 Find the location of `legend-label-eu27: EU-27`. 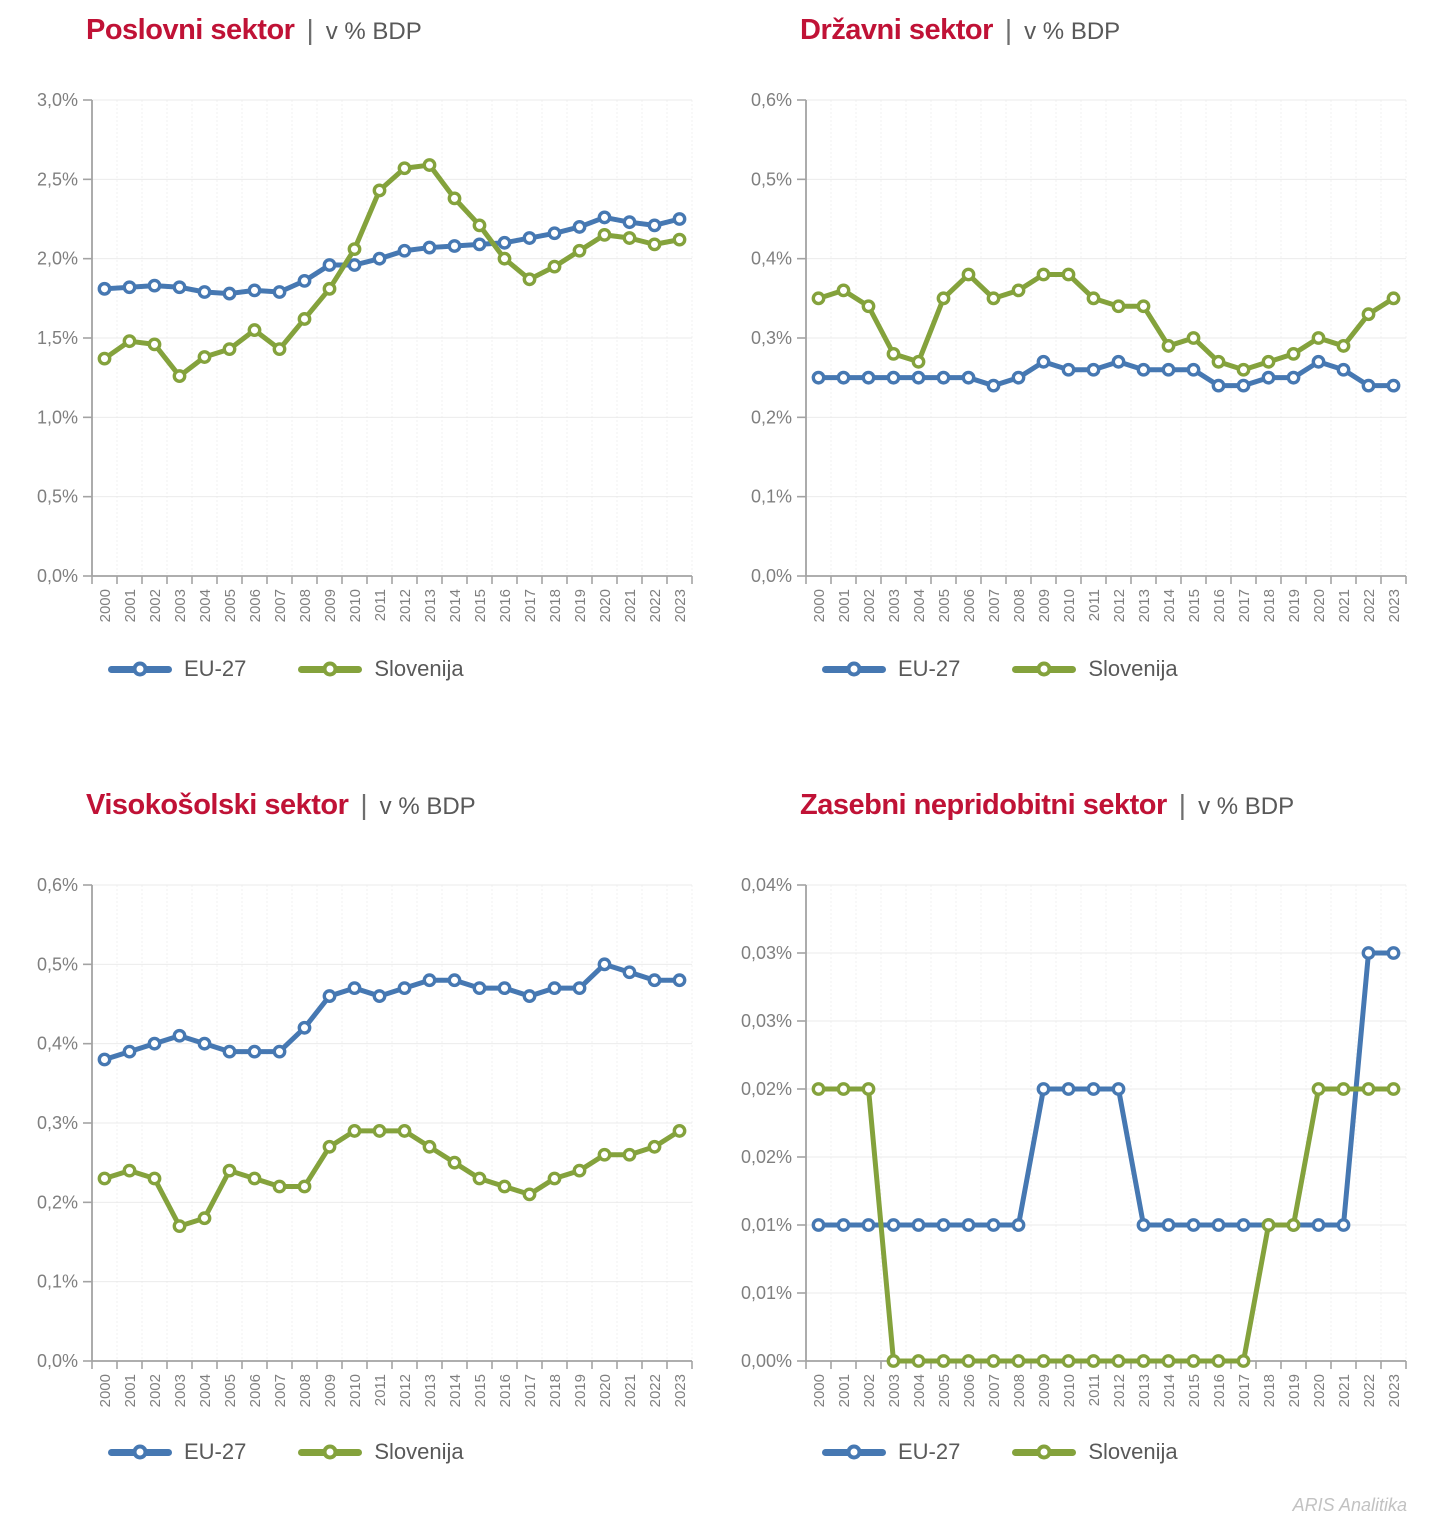

legend-label-eu27: EU-27 is located at coordinates (215, 668).